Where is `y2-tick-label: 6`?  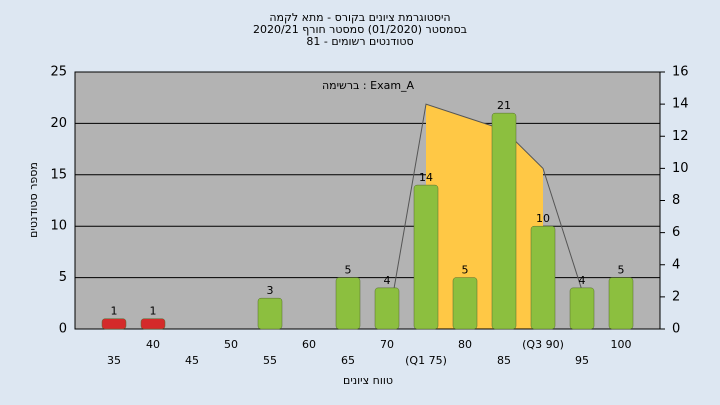 y2-tick-label: 6 is located at coordinates (676, 232).